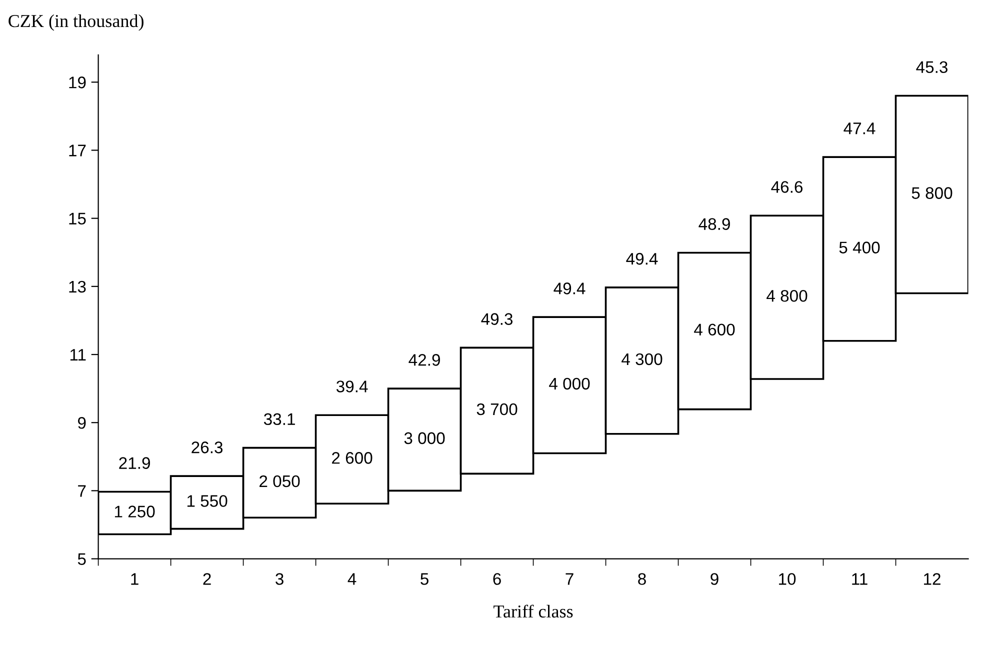 This screenshot has height=646, width=983. I want to click on annotation: 5 400, so click(859, 248).